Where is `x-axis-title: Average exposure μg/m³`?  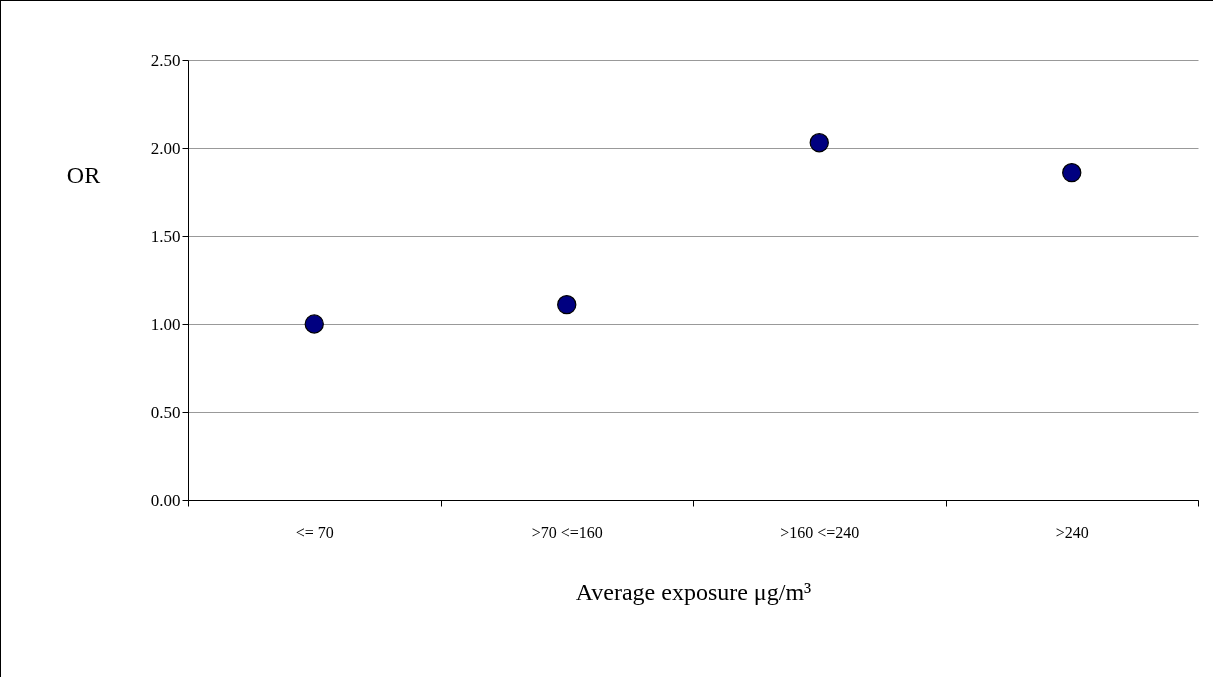
x-axis-title: Average exposure μg/m³ is located at coordinates (693, 591).